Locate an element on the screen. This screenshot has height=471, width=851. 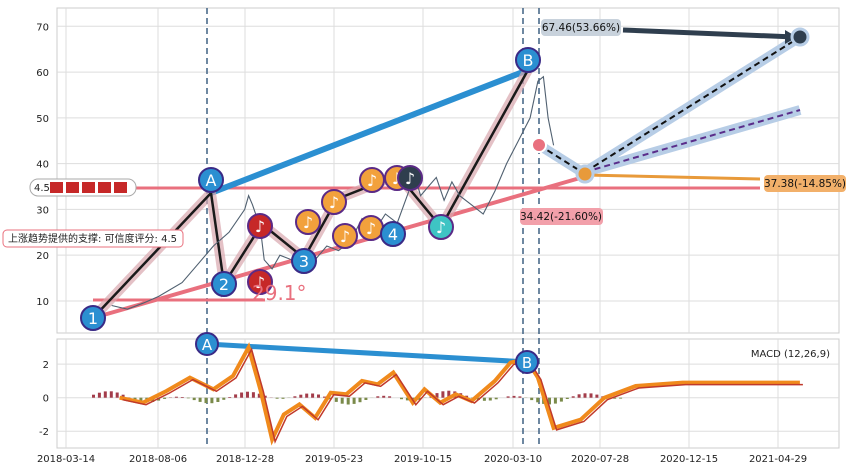
x-tick-label: 2018-08-06 is located at coordinates (158, 459).